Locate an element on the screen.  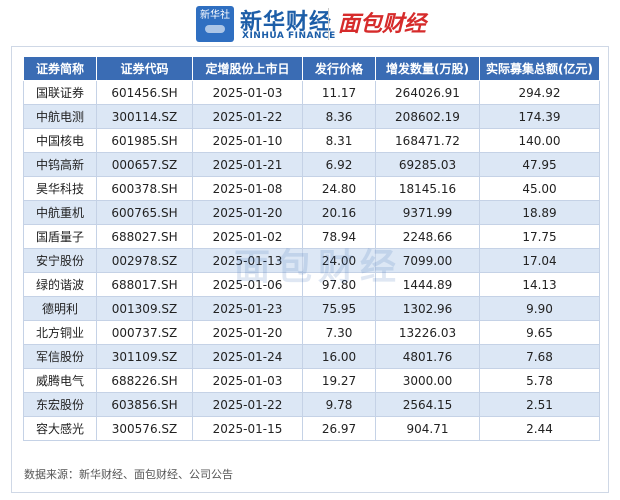
table-cell-issue-price-col: 16.00 is located at coordinates (339, 356).